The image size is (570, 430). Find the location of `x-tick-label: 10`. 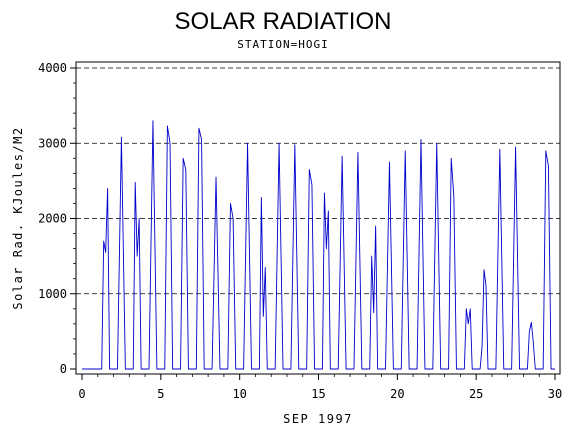

x-tick-label: 10 is located at coordinates (239, 394).